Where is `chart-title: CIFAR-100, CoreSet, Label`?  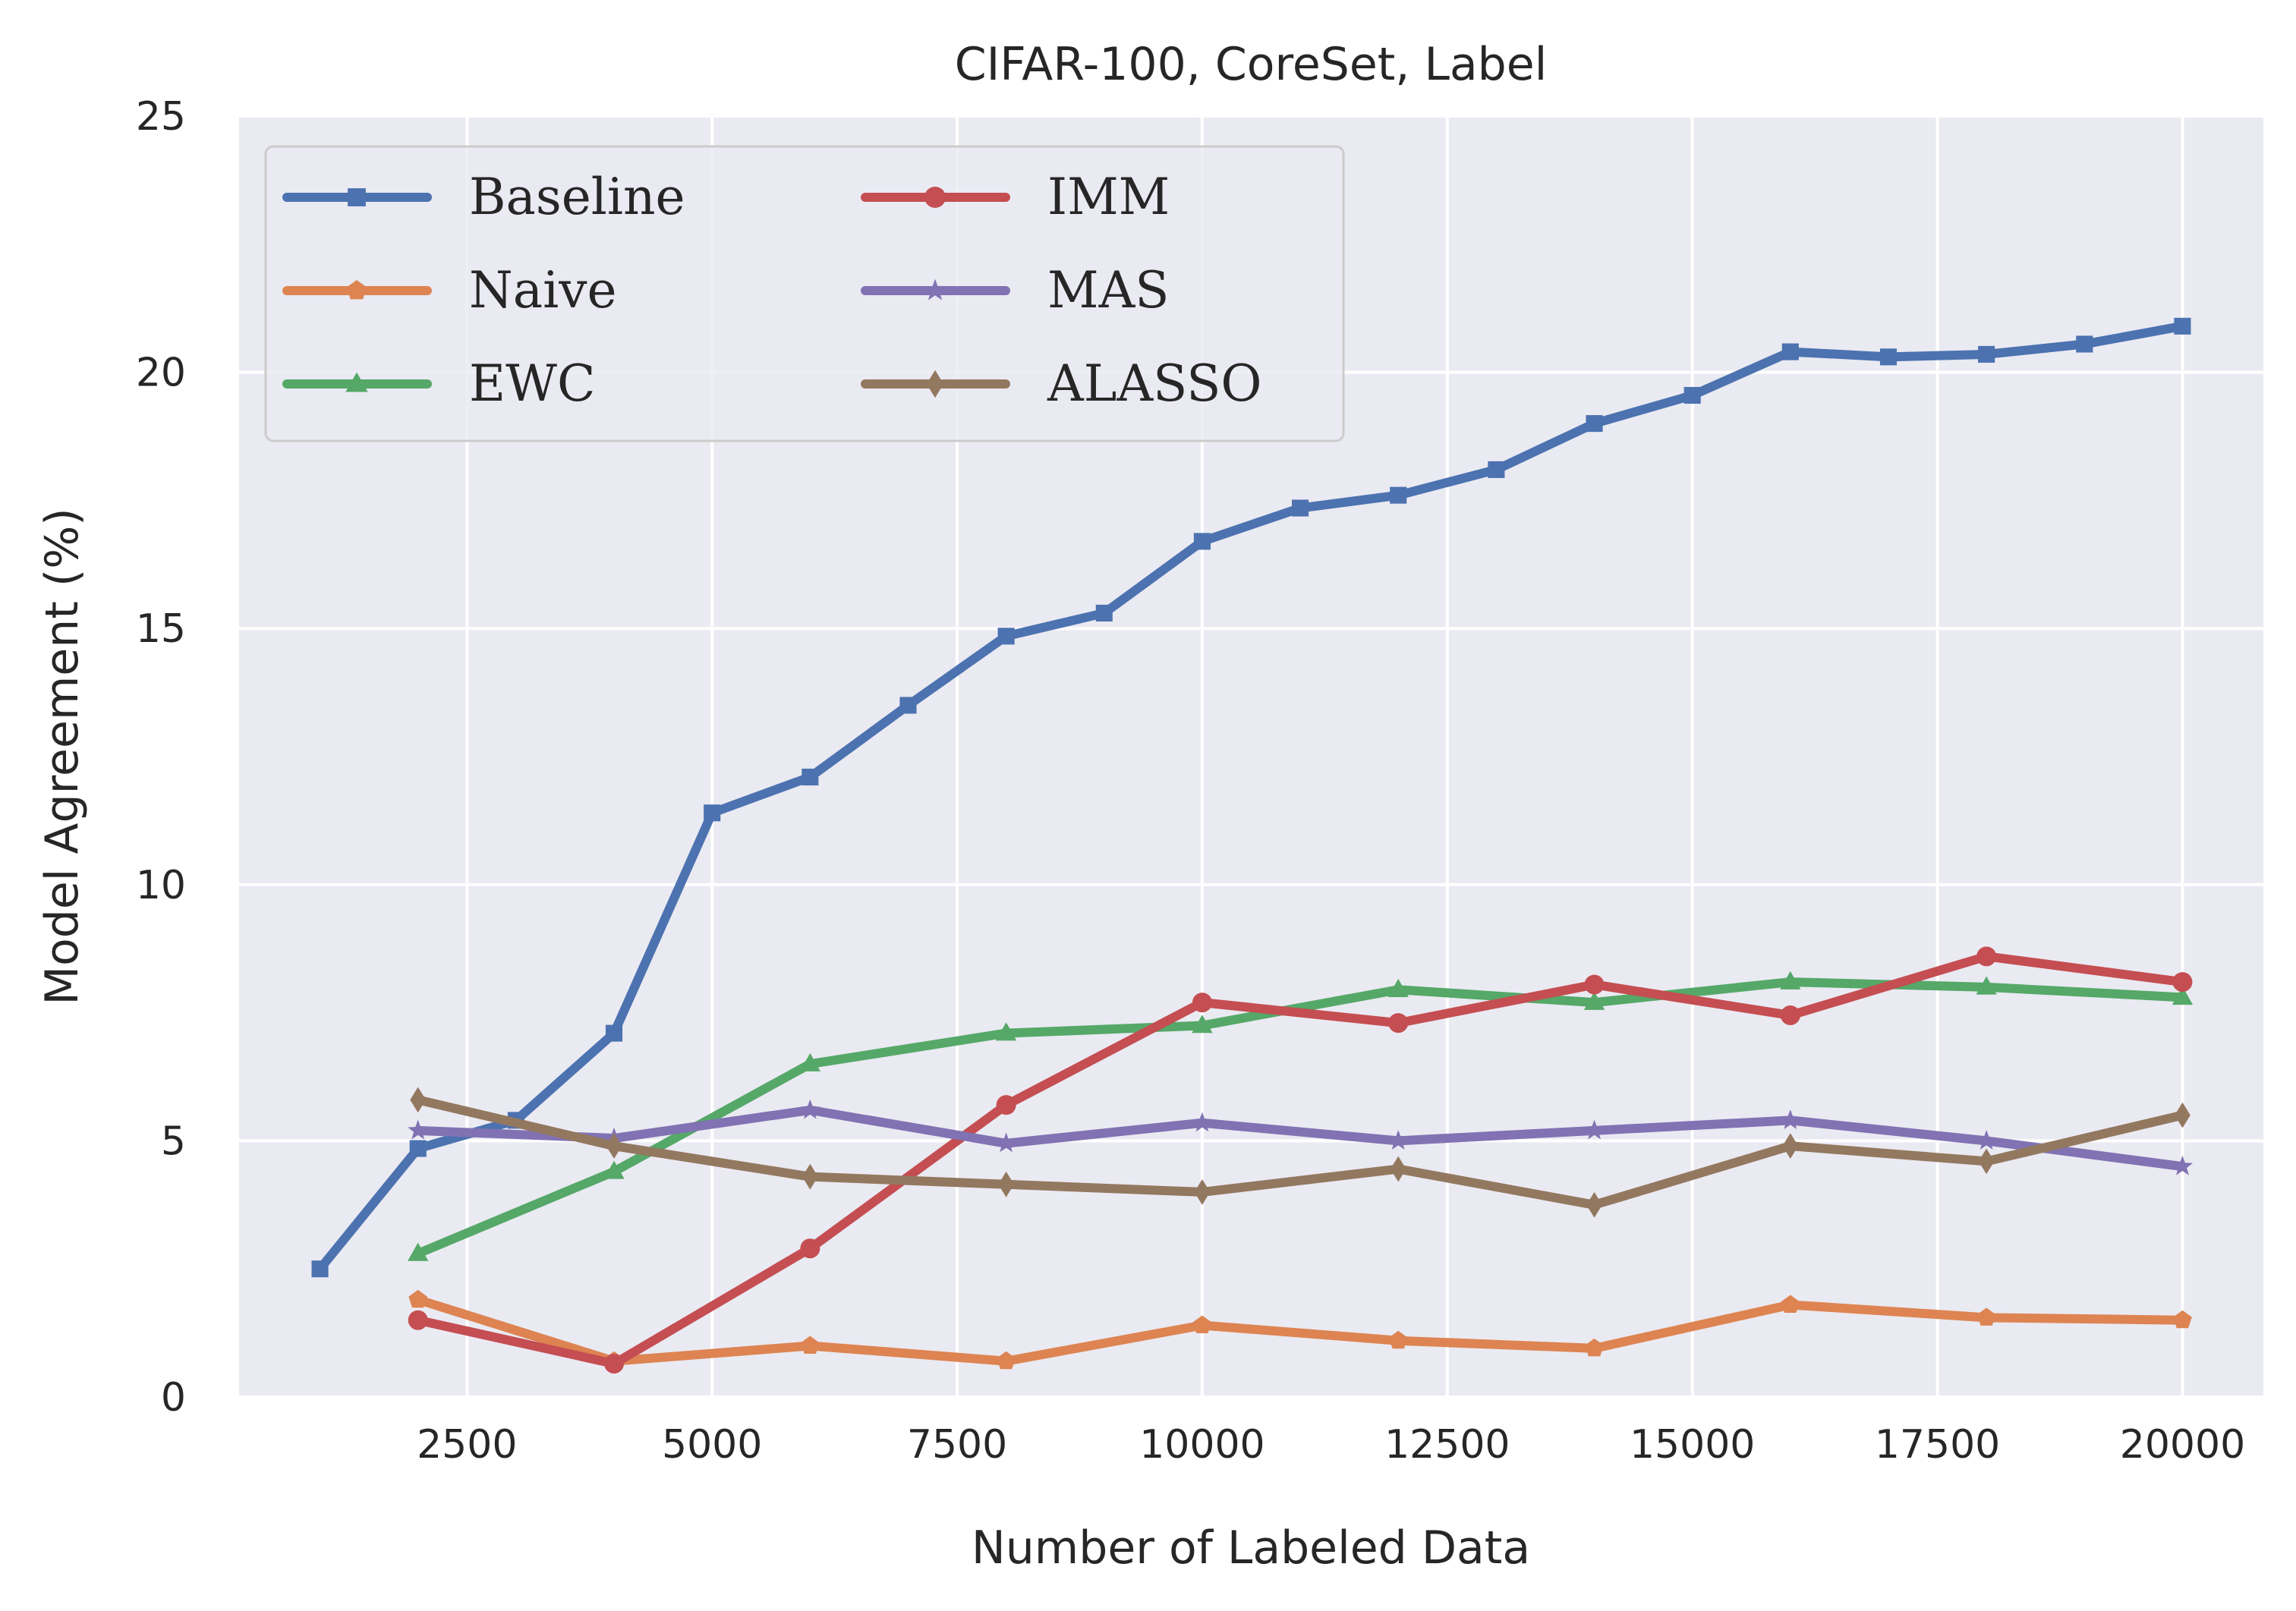 chart-title: CIFAR-100, CoreSet, Label is located at coordinates (1251, 64).